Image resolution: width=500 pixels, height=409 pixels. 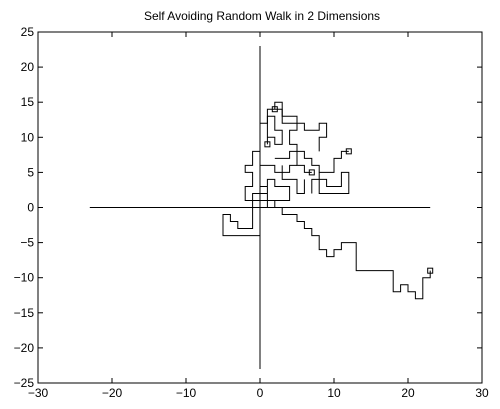 I want to click on x-tick-label: 30, so click(x=482, y=393).